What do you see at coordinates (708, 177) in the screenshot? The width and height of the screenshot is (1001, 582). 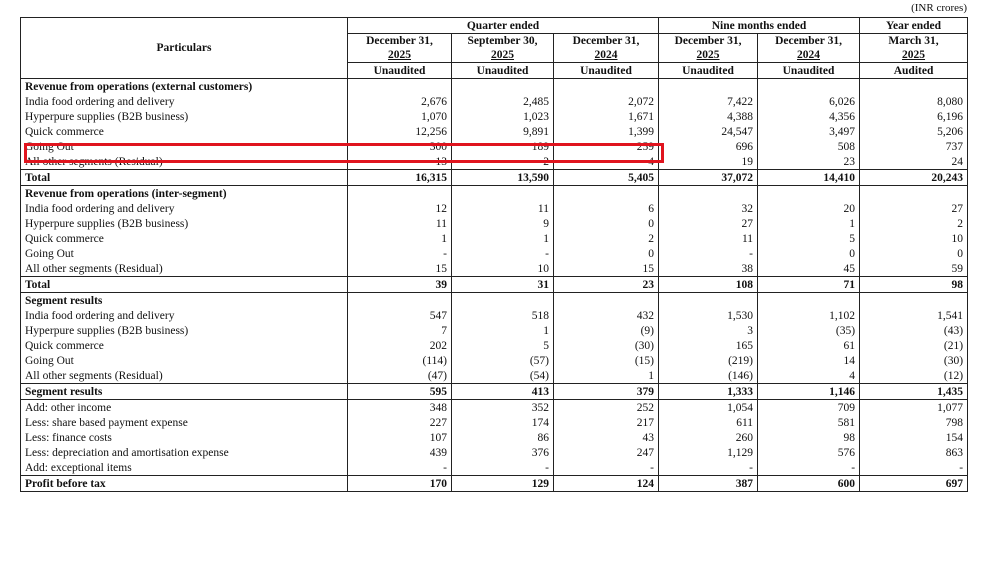 I see `row-value: 37,072` at bounding box center [708, 177].